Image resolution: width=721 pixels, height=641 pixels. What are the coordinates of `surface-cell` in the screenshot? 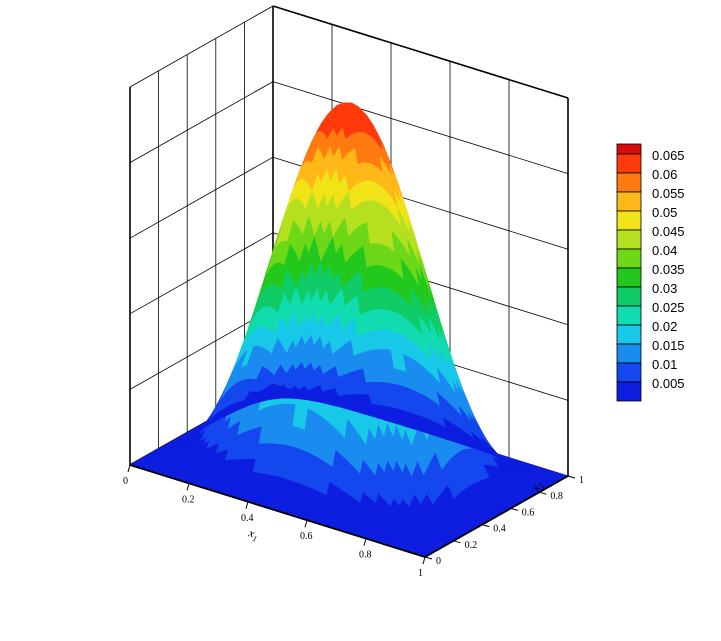 It's located at (274, 385).